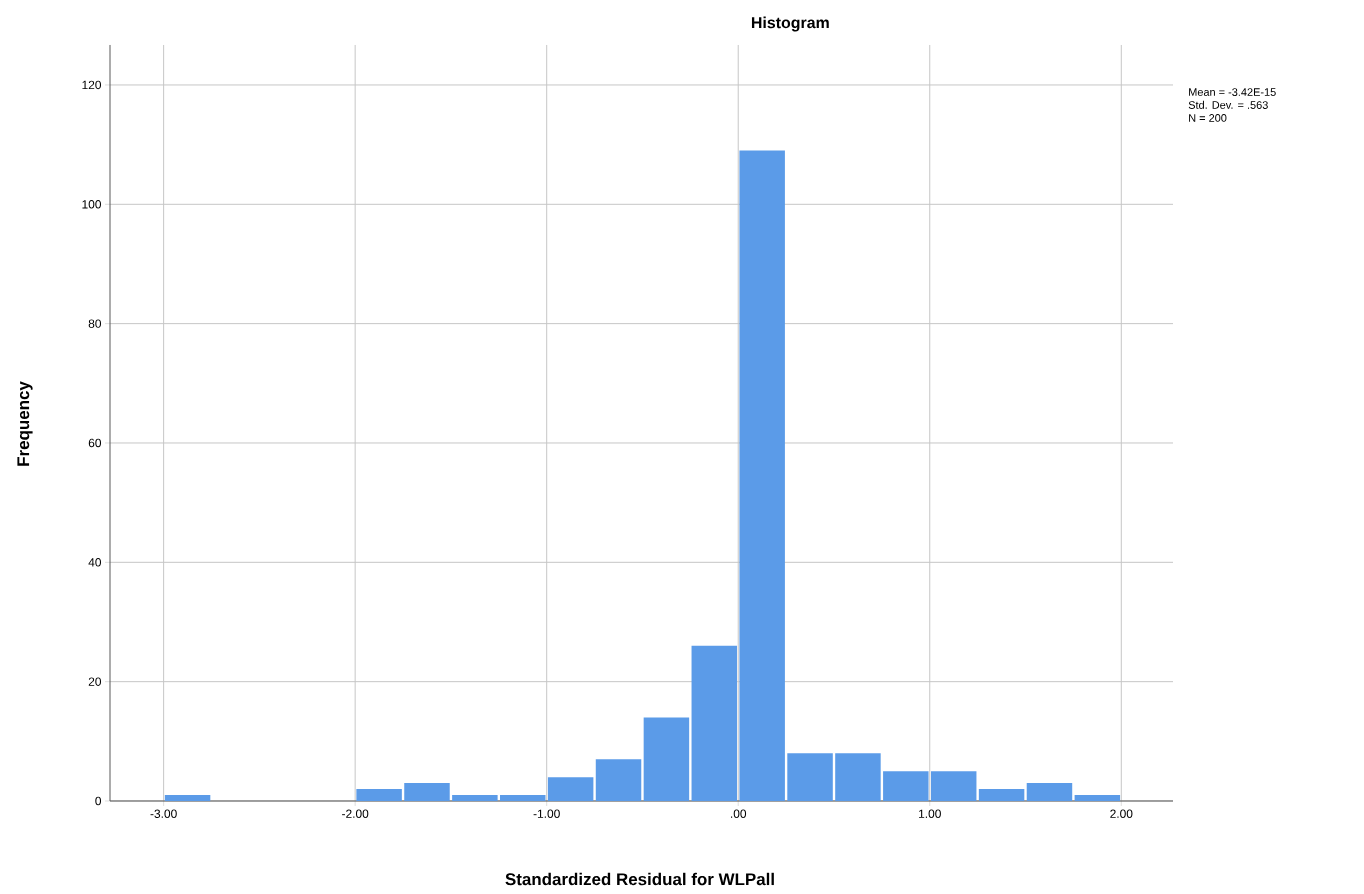 This screenshot has width=1364, height=894. I want to click on text: Mean = -3.42E-15, so click(1232, 92).